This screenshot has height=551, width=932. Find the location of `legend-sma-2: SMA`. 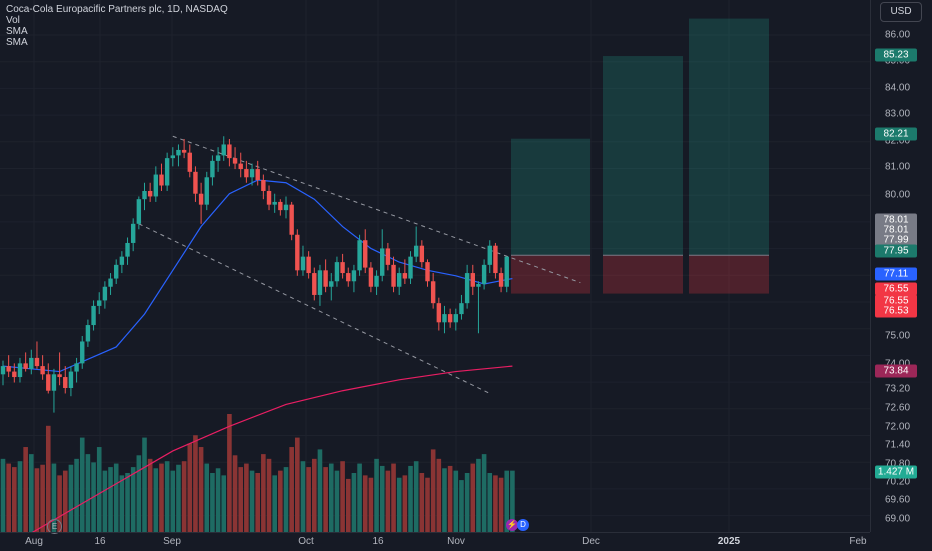

legend-sma-2: SMA is located at coordinates (17, 42).